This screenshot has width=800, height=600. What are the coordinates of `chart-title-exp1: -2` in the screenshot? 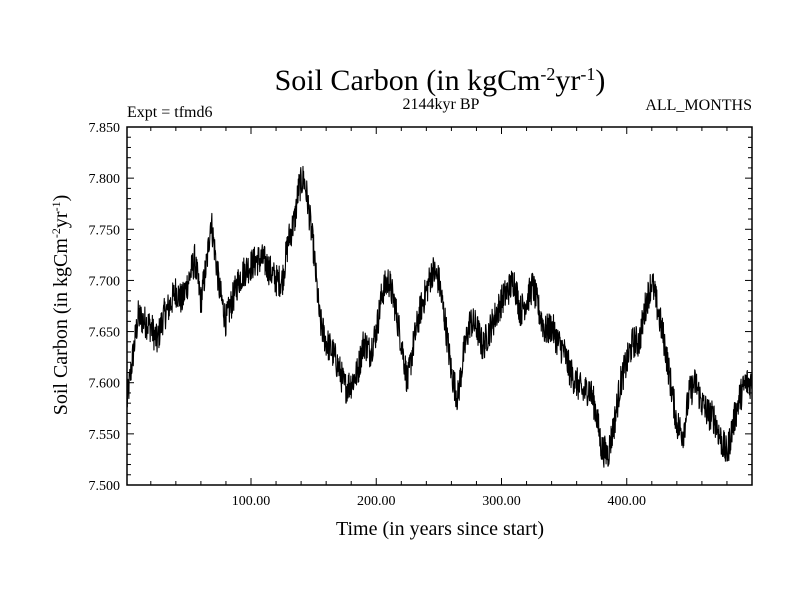 It's located at (547, 74).